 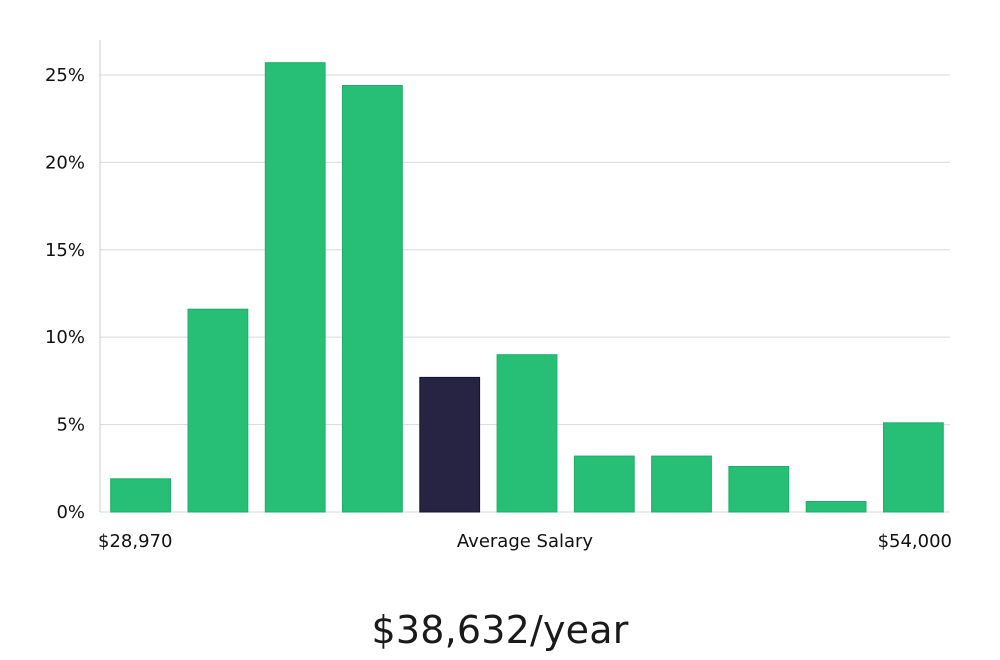 What do you see at coordinates (65, 337) in the screenshot?
I see `y-tick-label: 10%` at bounding box center [65, 337].